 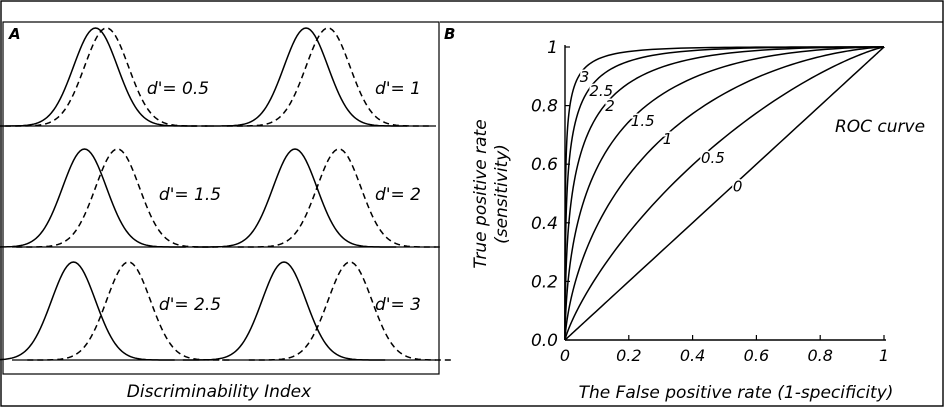 I want to click on y-tick-label: 1, so click(x=552, y=48).